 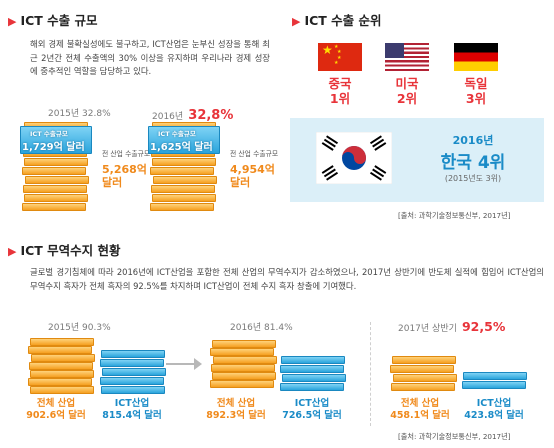 What do you see at coordinates (53, 147) in the screenshot?
I see `stack-value-2015: 1,729억 달러` at bounding box center [53, 147].